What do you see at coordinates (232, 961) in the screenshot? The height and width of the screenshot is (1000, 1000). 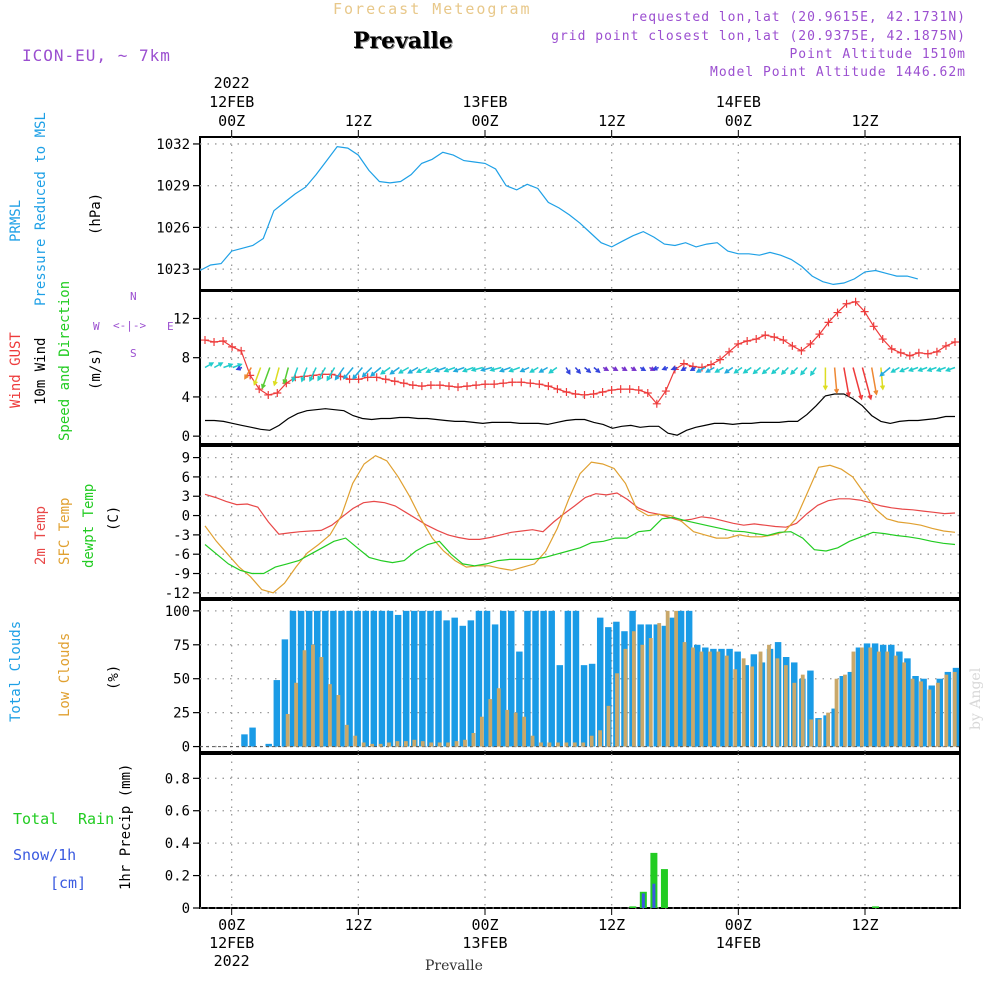 I see `bottom-time-label-0-2: 2022` at bounding box center [232, 961].